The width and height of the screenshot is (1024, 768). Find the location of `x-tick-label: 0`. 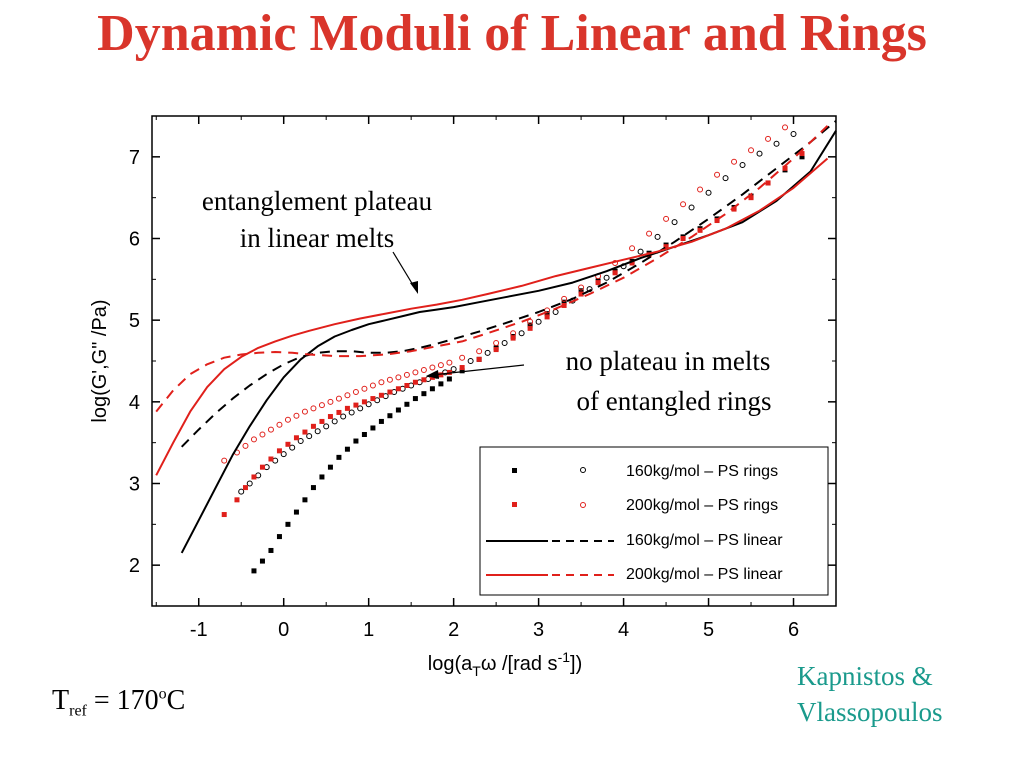

x-tick-label: 0 is located at coordinates (283, 630).